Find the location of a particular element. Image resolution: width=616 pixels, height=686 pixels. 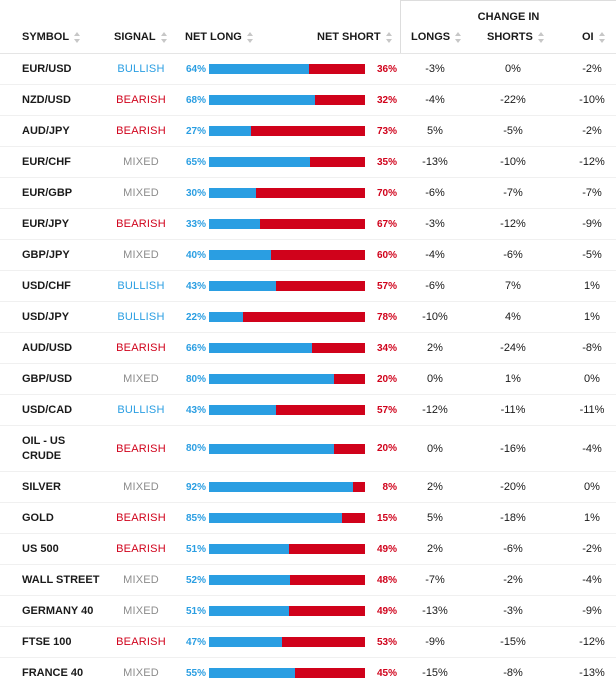

symbol-name: WALL STREET is located at coordinates (61, 579).